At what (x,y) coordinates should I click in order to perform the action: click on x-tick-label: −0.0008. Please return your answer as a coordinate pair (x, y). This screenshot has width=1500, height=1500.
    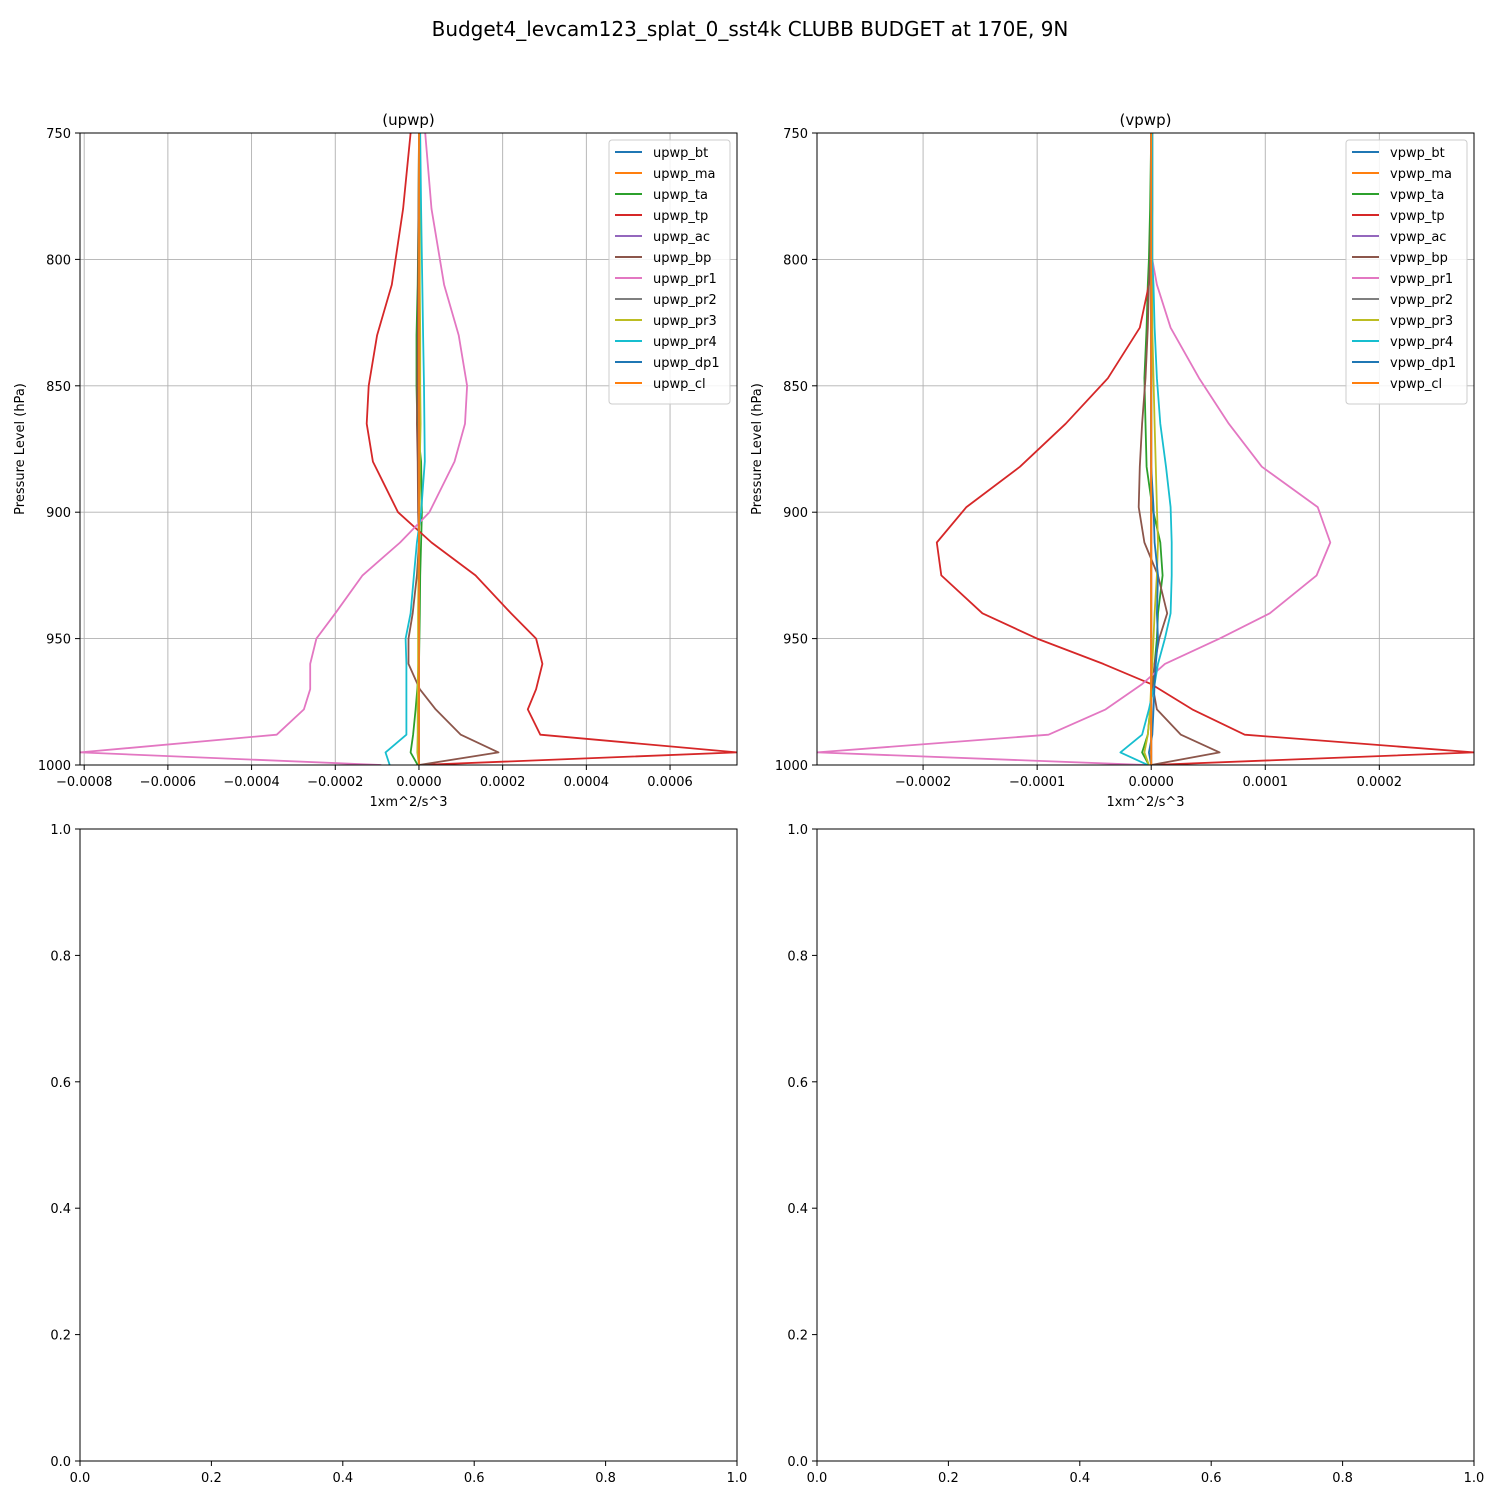
    Looking at the image, I should click on (84, 782).